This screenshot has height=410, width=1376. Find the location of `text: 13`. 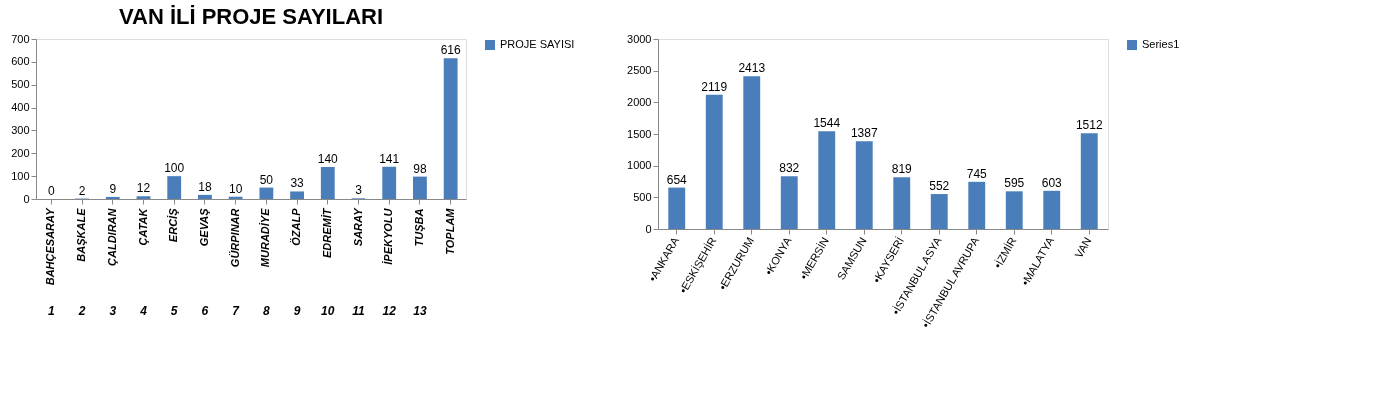

text: 13 is located at coordinates (420, 311).